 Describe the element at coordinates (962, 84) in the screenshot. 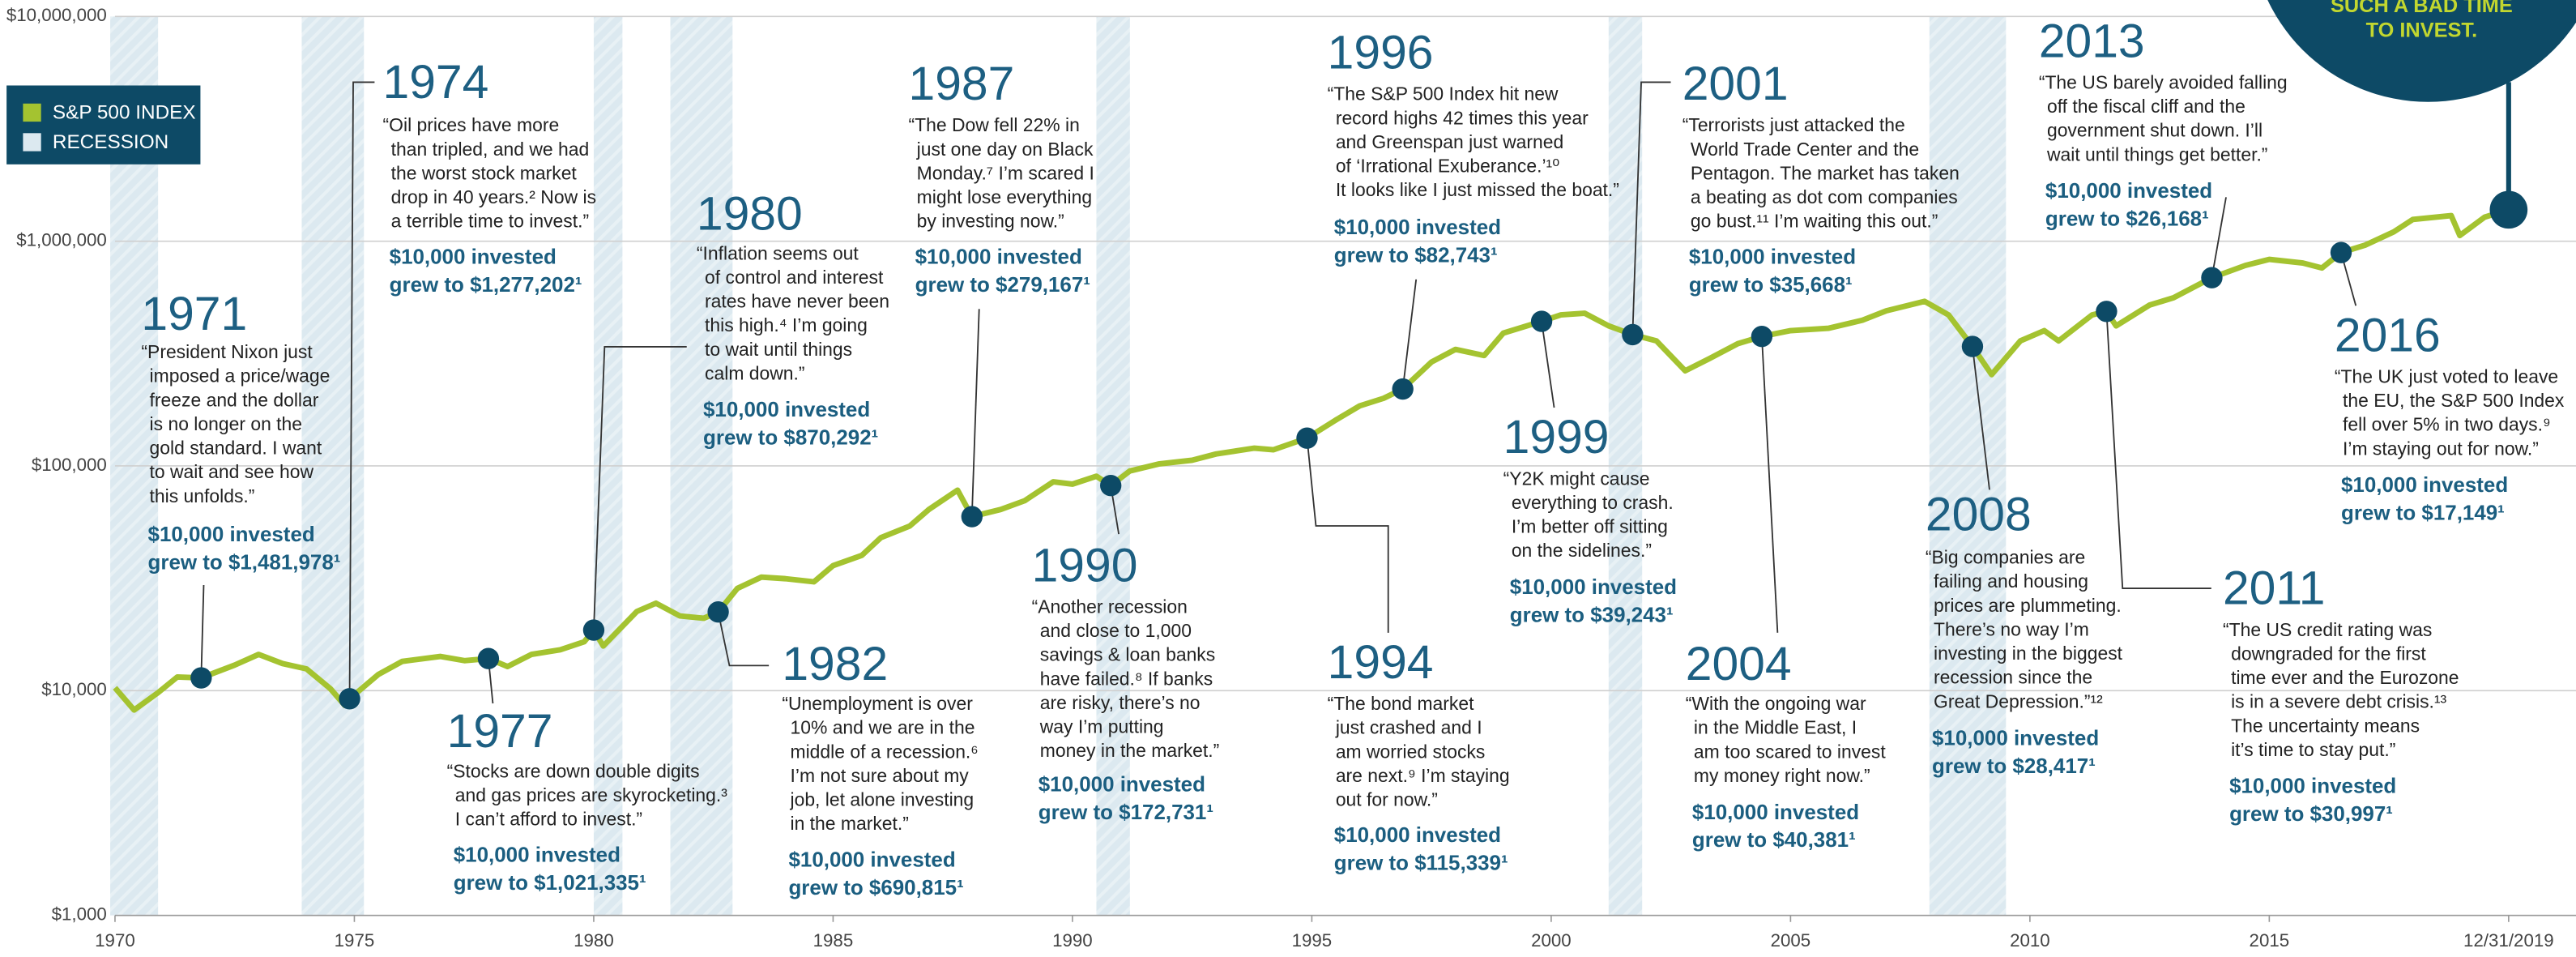

I see `event-year: 1987` at that location.